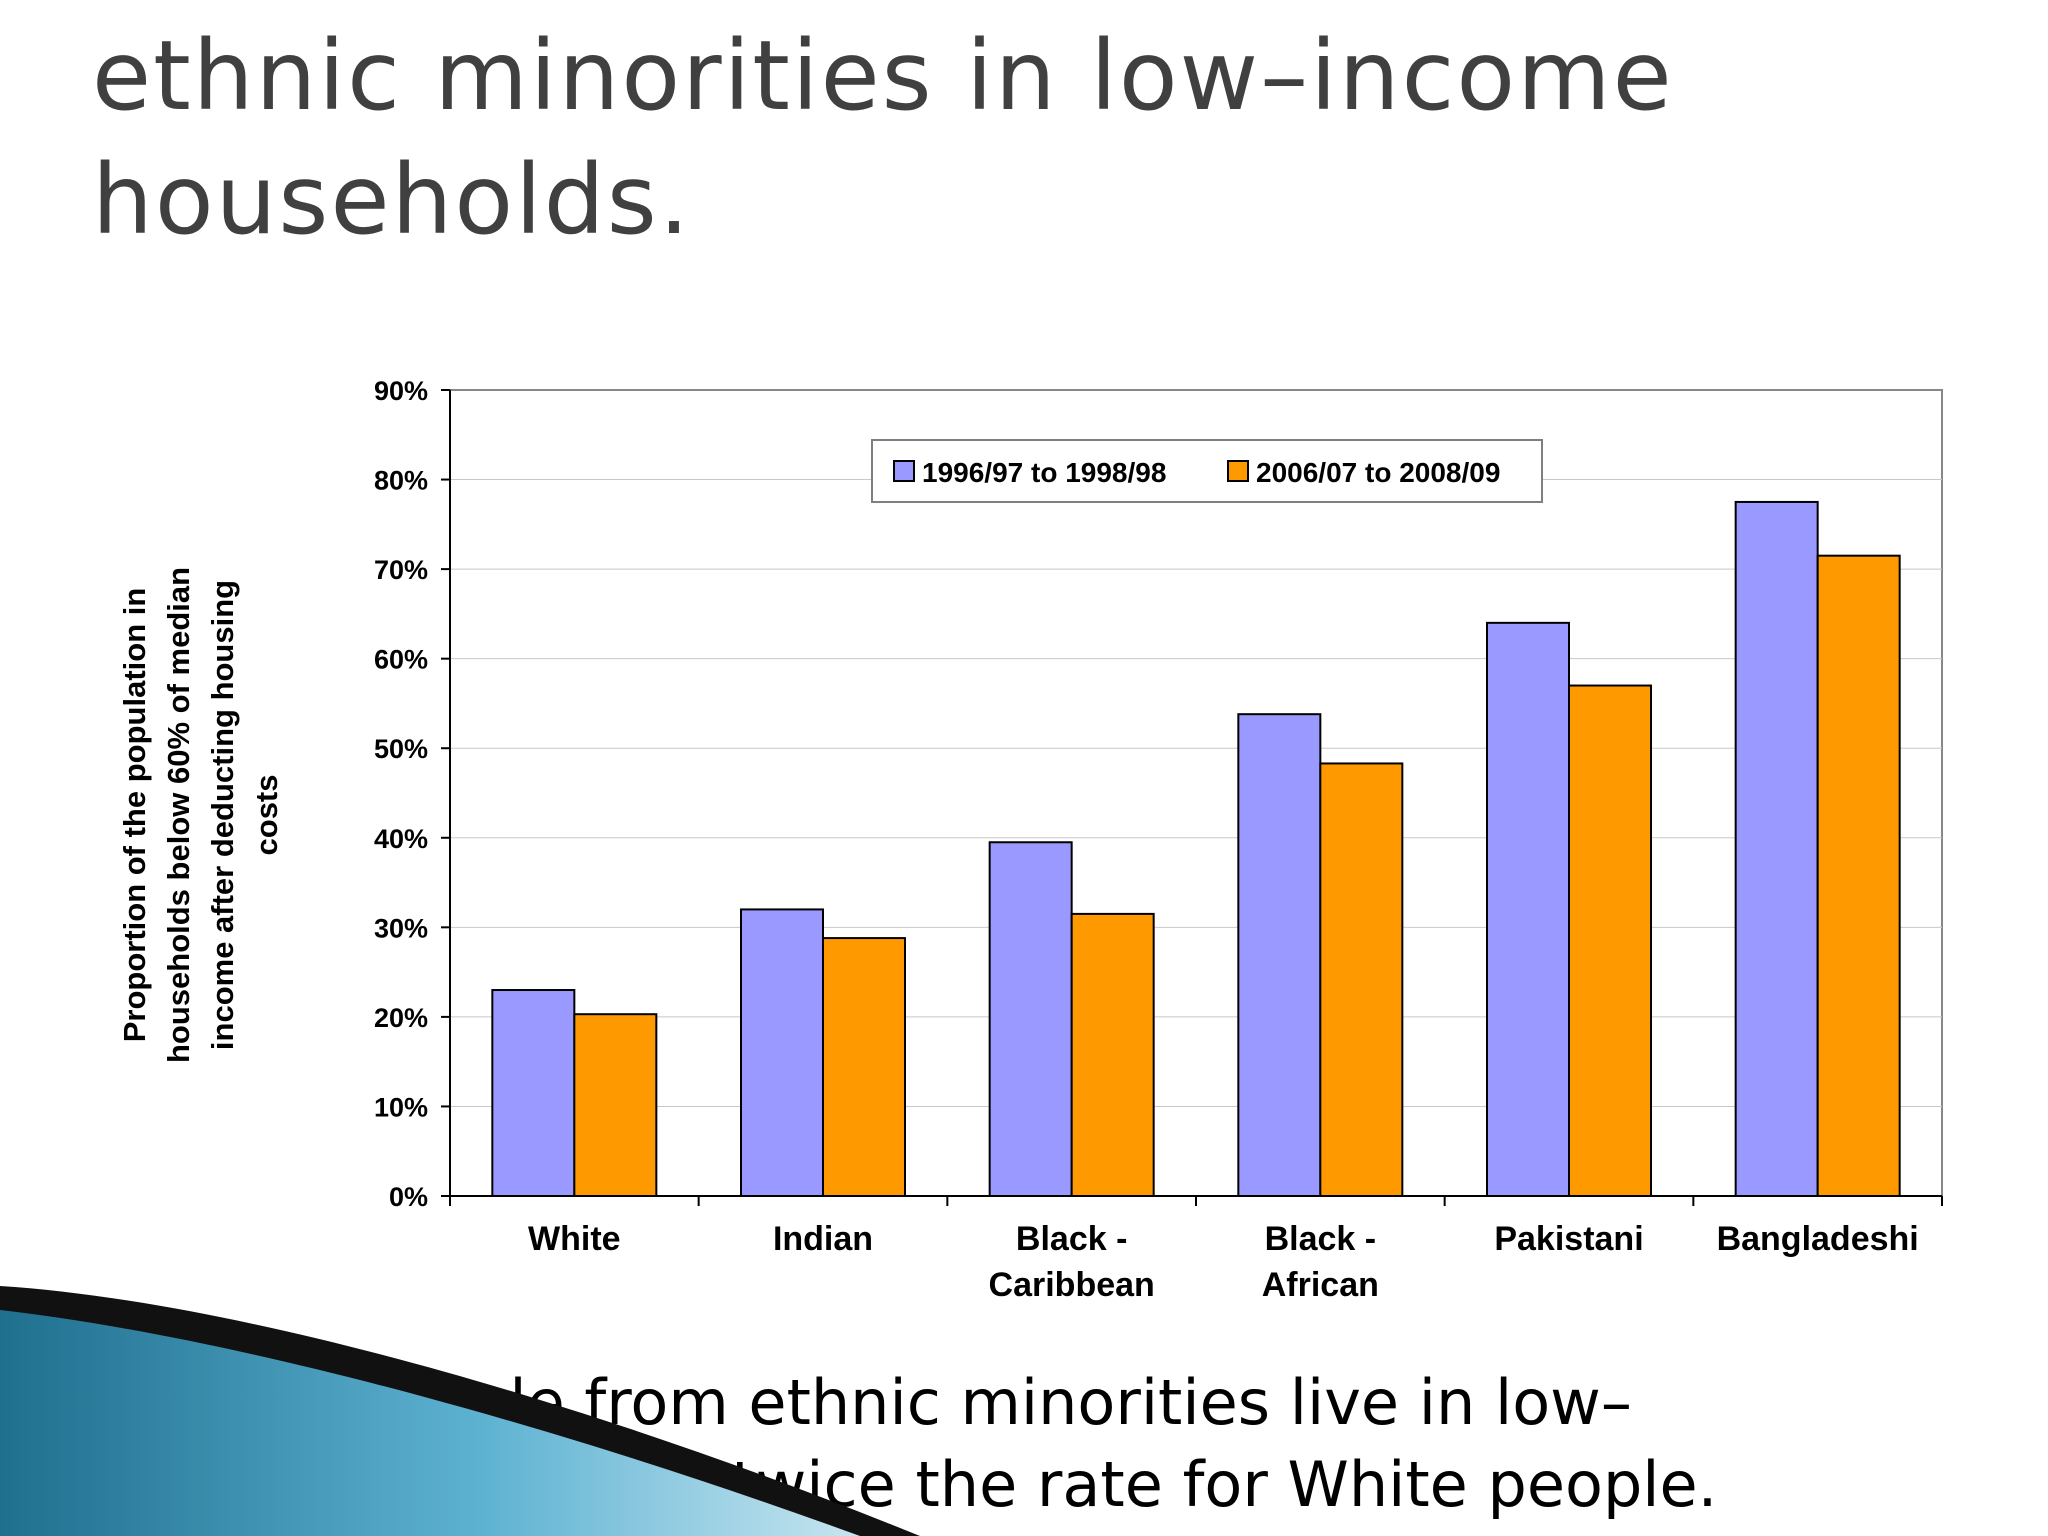  I want to click on y-axis-label-line: Proportion of the population in, so click(134, 815).